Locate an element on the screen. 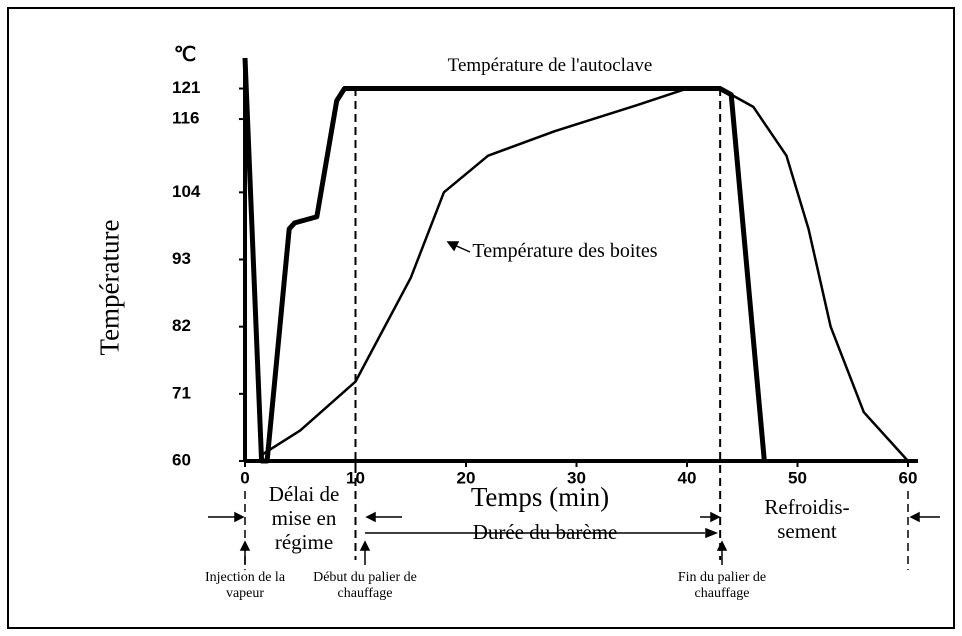 Image resolution: width=962 pixels, height=636 pixels. series-label: Température des boites is located at coordinates (565, 251).